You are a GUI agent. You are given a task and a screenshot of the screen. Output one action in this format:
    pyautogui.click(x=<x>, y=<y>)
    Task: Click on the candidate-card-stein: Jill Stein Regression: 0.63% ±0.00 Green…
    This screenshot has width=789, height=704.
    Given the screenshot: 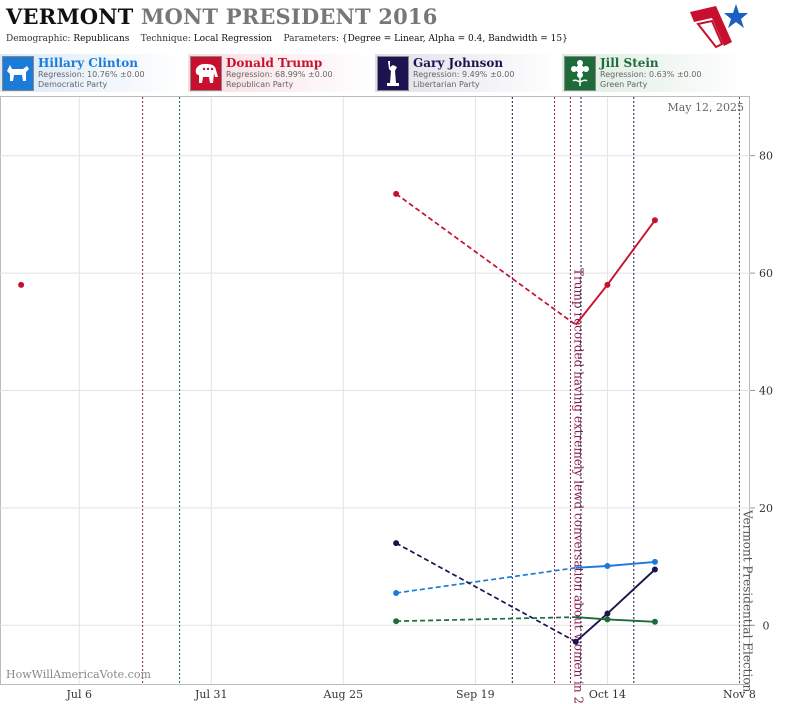 What is the action you would take?
    pyautogui.click(x=654, y=73)
    